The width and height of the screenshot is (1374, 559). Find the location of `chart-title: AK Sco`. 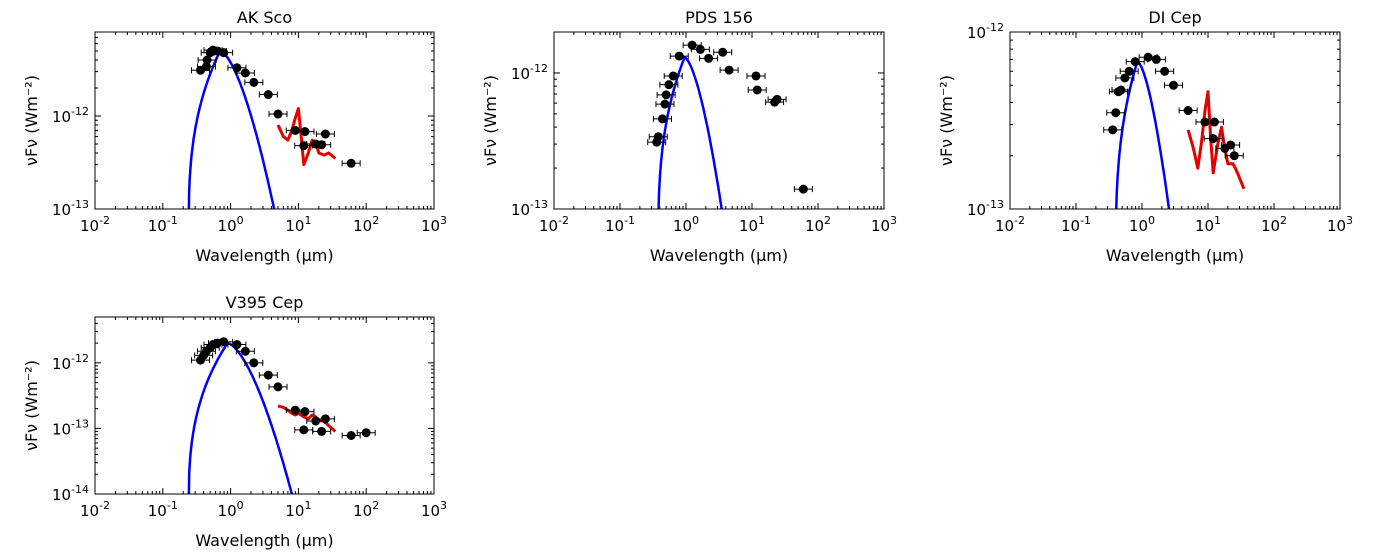

chart-title: AK Sco is located at coordinates (264, 17).